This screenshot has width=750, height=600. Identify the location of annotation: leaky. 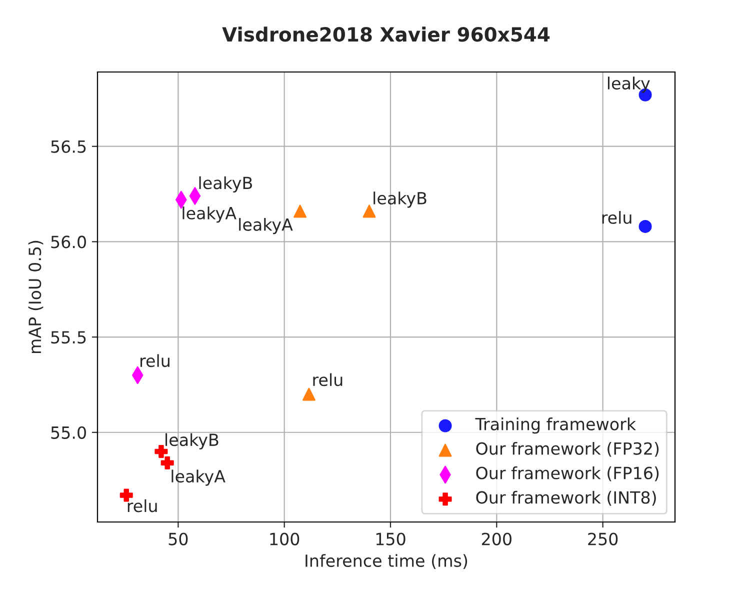
(629, 84).